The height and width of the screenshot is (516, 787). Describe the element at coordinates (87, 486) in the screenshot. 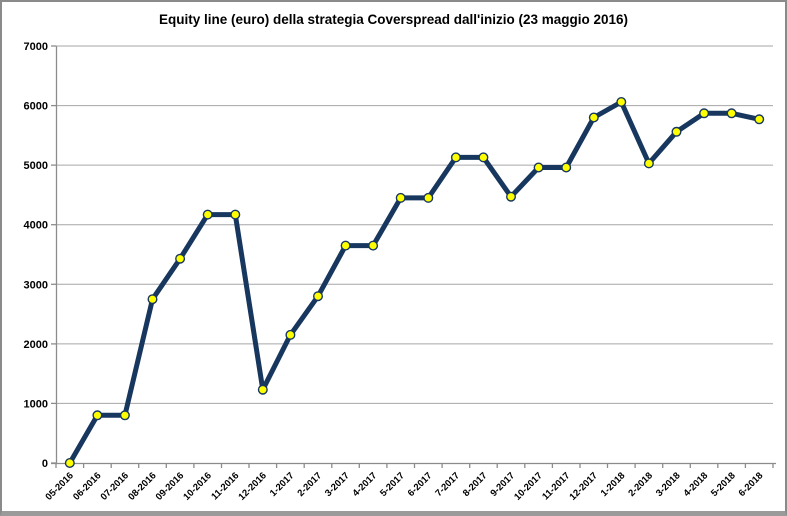

I see `x-axis-label: 06-2016` at that location.